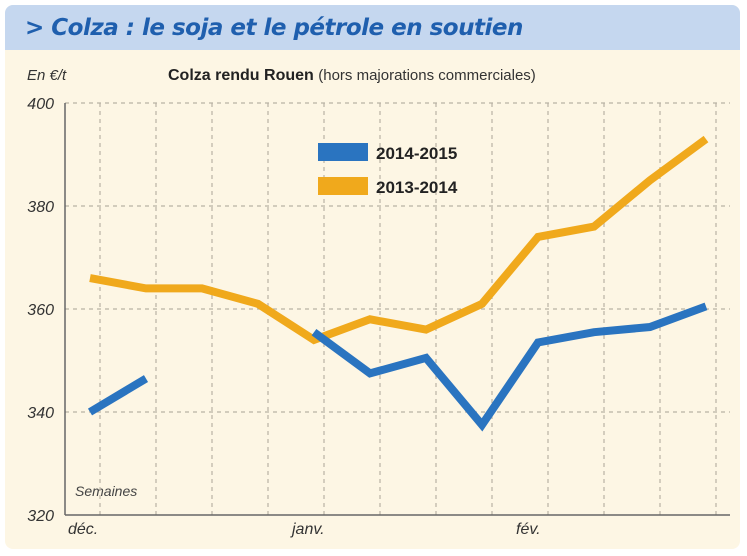  What do you see at coordinates (47, 75) in the screenshot?
I see `y-axis-unit-label: En €/t` at bounding box center [47, 75].